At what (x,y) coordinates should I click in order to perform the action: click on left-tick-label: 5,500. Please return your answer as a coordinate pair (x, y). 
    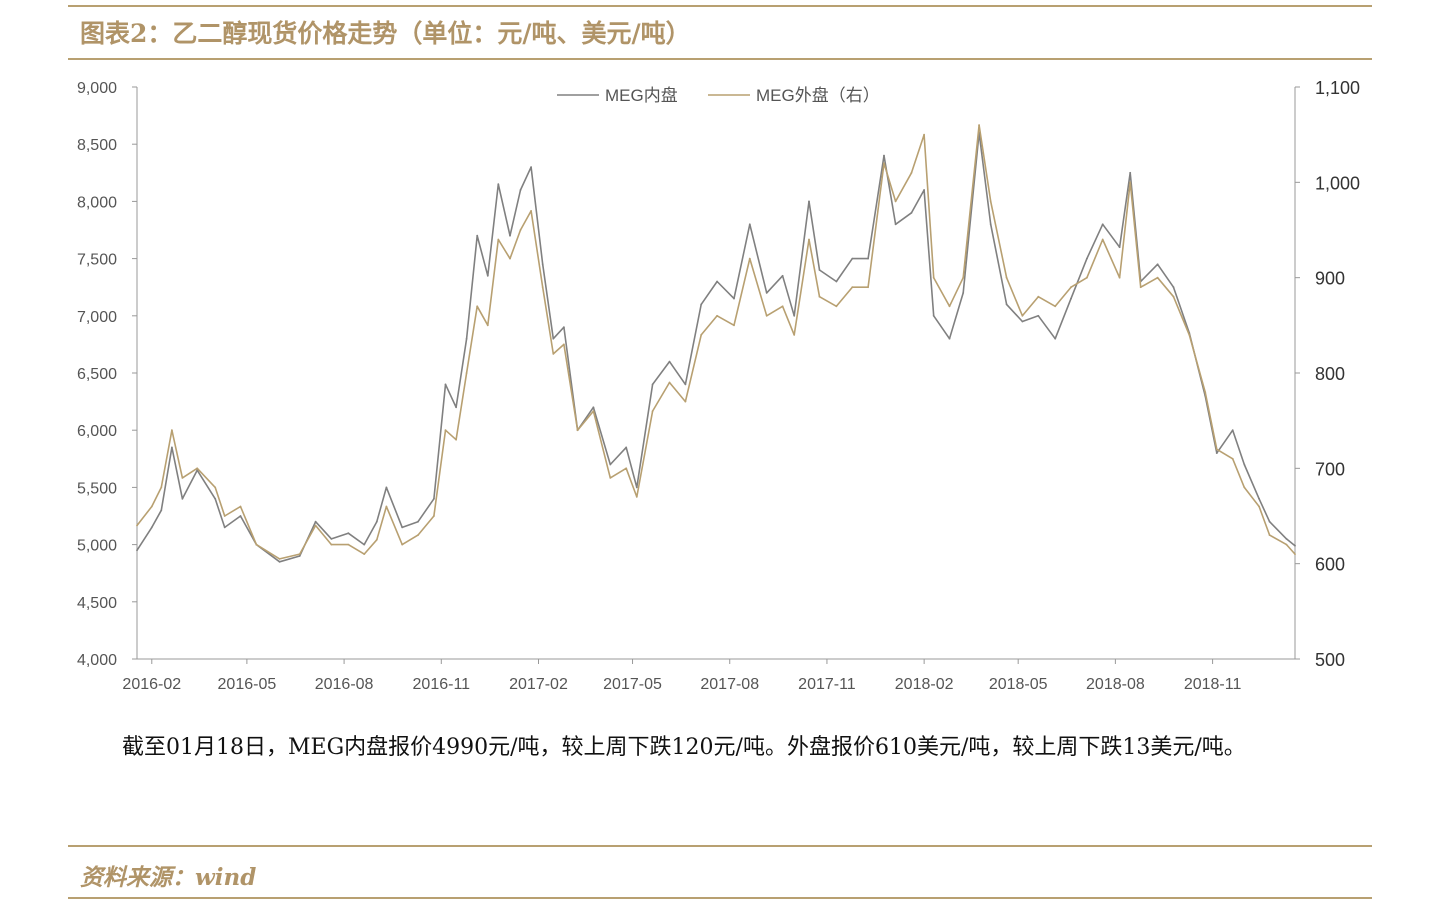
    Looking at the image, I should click on (97, 488).